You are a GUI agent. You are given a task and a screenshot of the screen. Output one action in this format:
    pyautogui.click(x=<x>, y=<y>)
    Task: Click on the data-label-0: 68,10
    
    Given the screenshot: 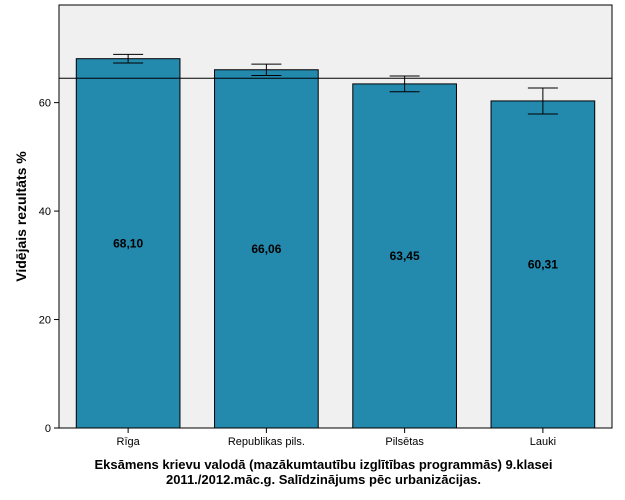 What is the action you would take?
    pyautogui.click(x=128, y=243)
    